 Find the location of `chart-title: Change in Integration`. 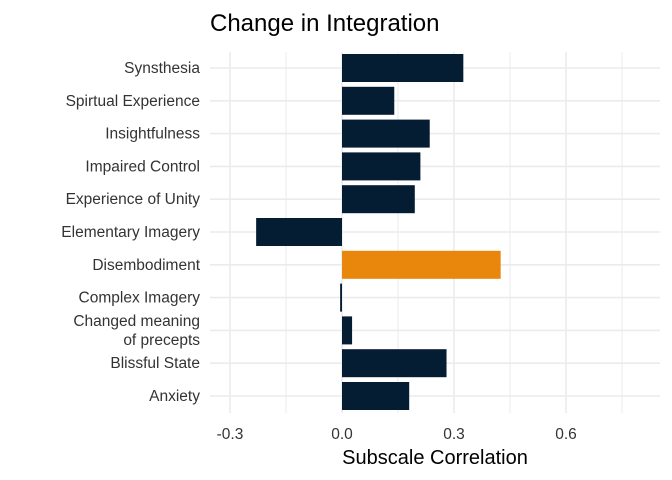

chart-title: Change in Integration is located at coordinates (325, 23).